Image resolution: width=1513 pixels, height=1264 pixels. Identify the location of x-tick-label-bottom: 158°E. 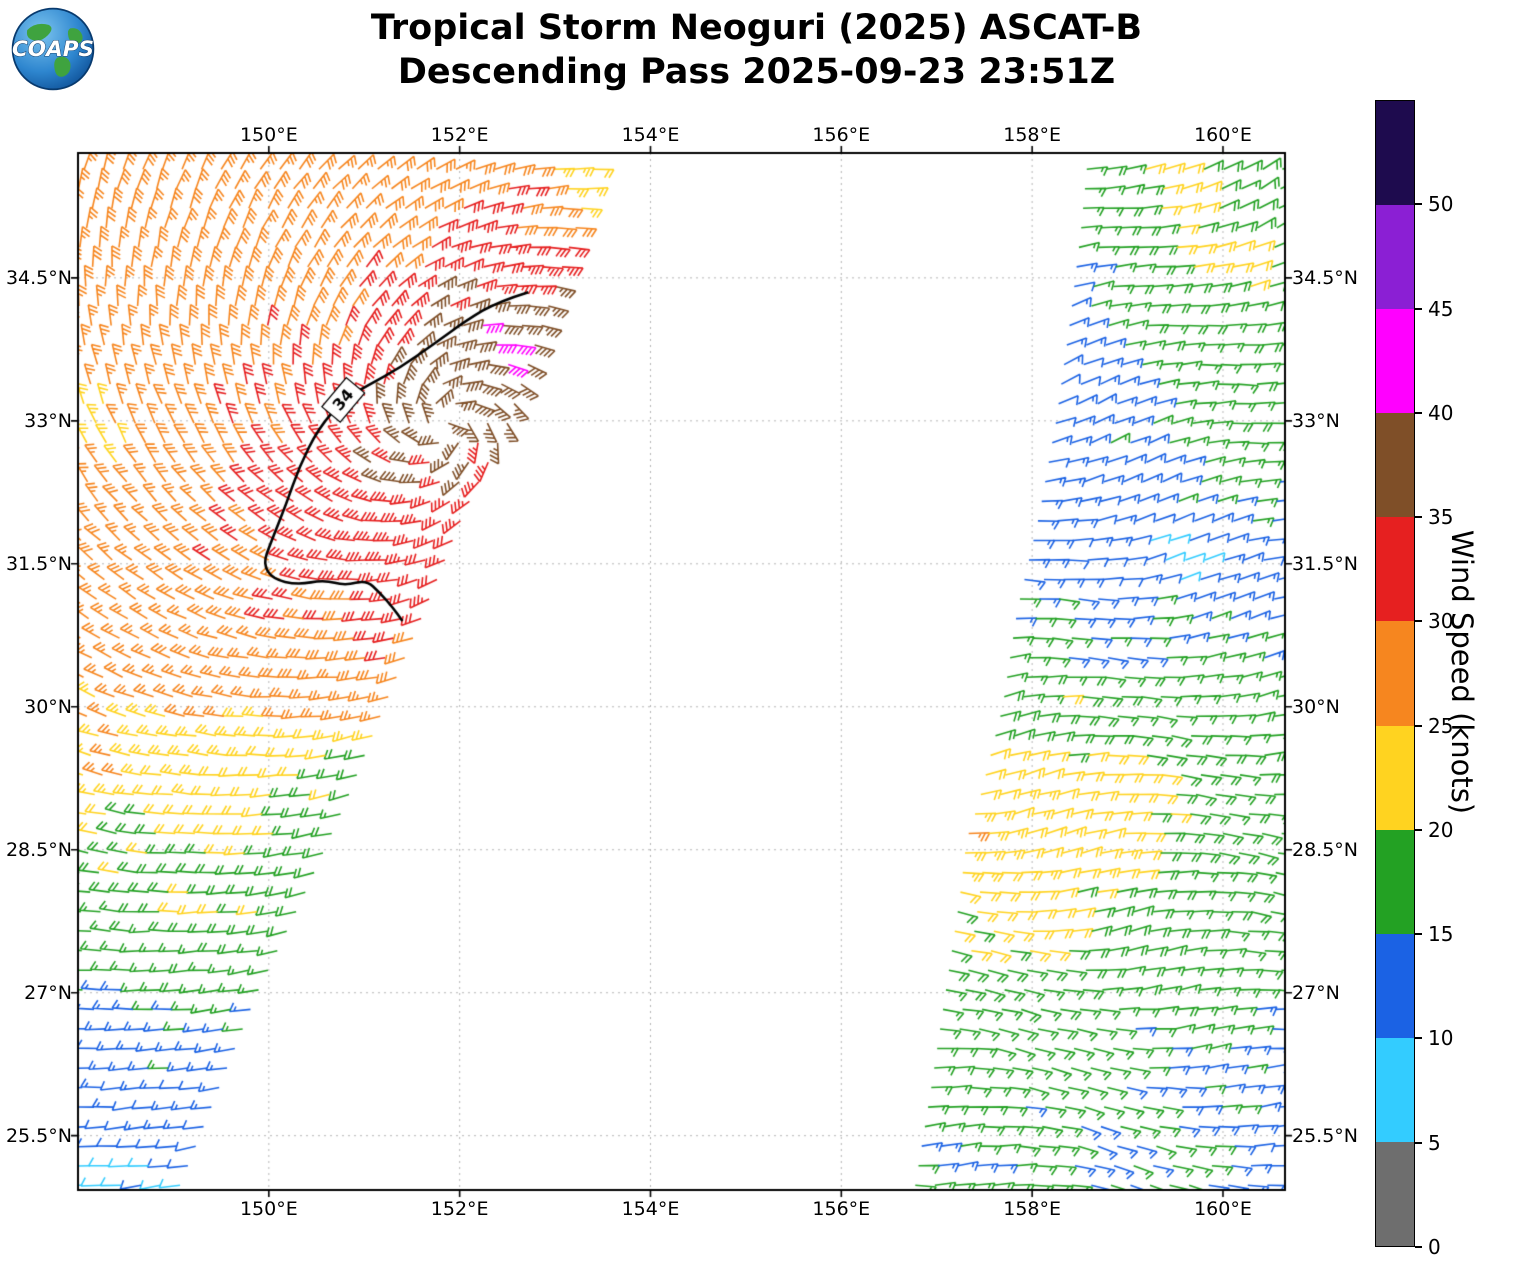
(1032, 1209).